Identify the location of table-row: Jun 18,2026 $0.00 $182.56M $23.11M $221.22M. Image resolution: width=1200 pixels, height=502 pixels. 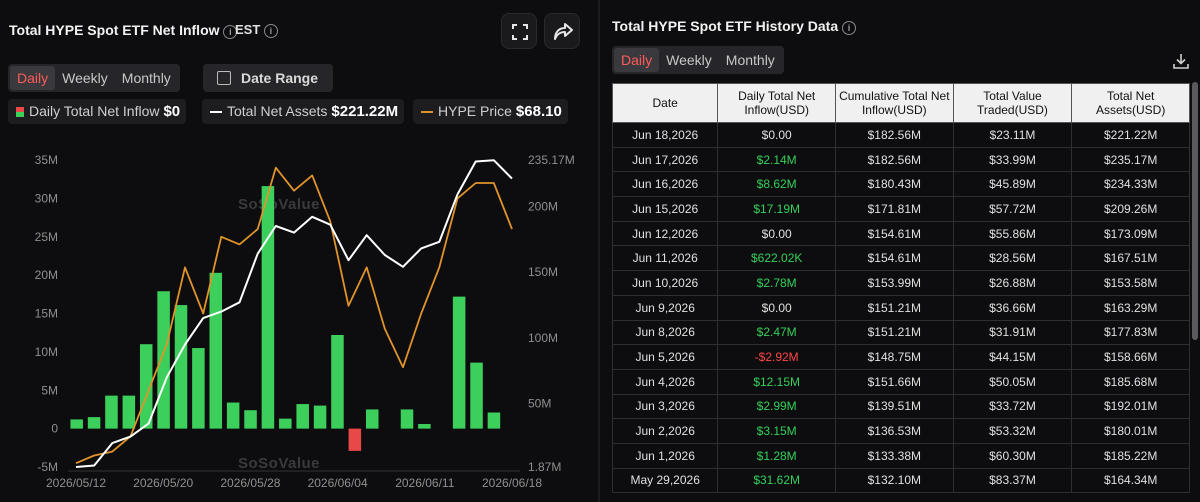
(900, 135).